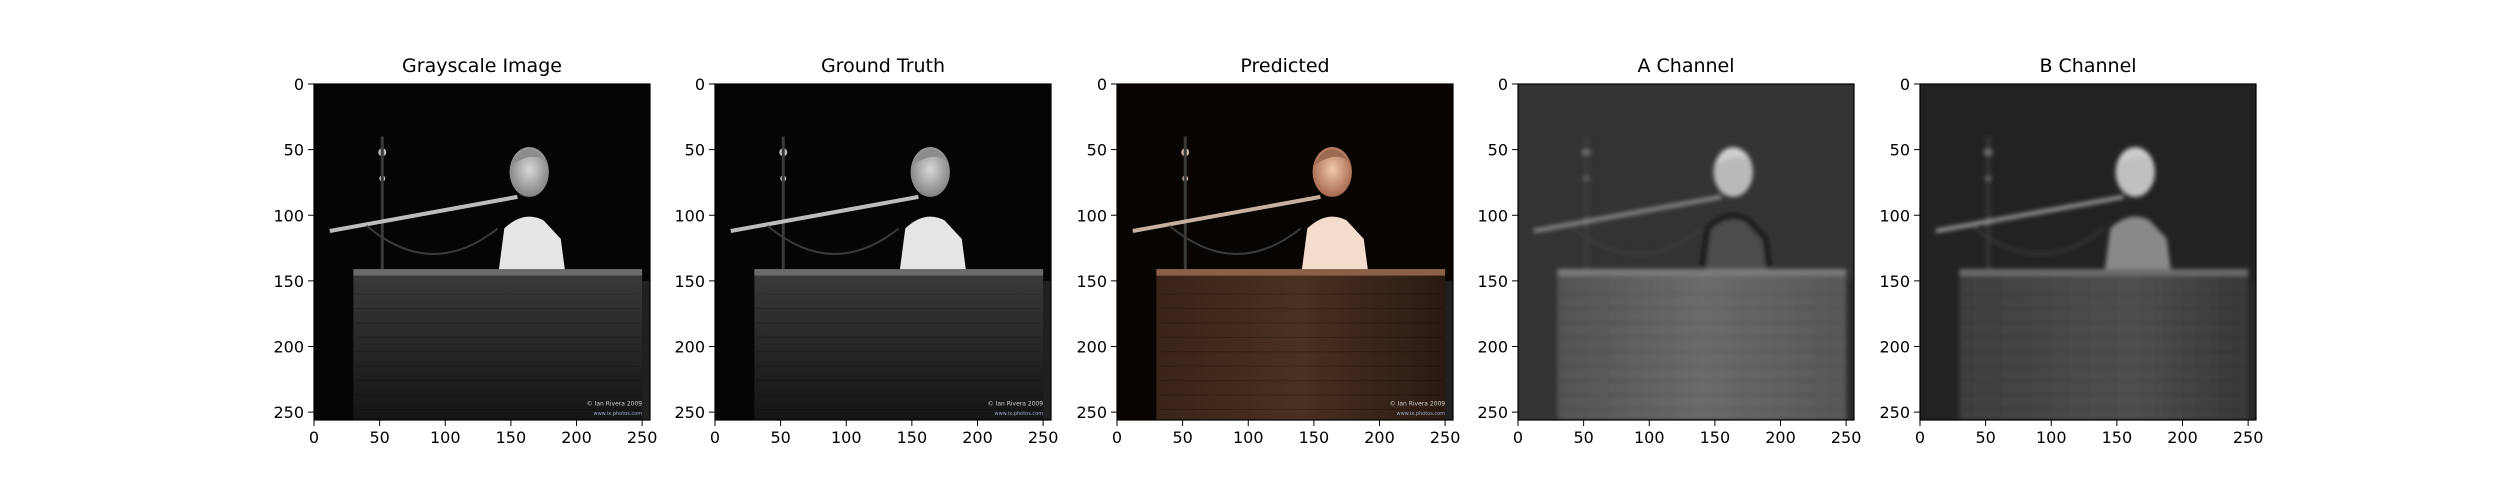 The height and width of the screenshot is (500, 2500). Describe the element at coordinates (1284, 66) in the screenshot. I see `panel-title: Predicted` at that location.